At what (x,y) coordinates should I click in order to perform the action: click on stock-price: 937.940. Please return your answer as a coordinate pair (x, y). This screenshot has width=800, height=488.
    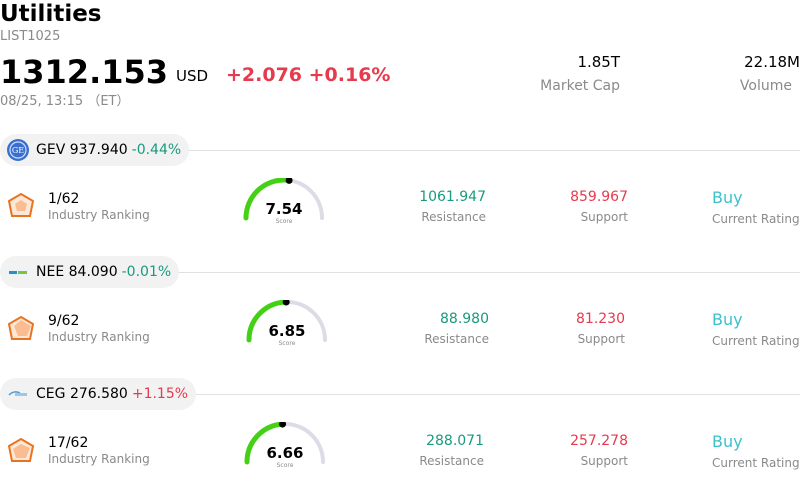
    Looking at the image, I should click on (98, 150).